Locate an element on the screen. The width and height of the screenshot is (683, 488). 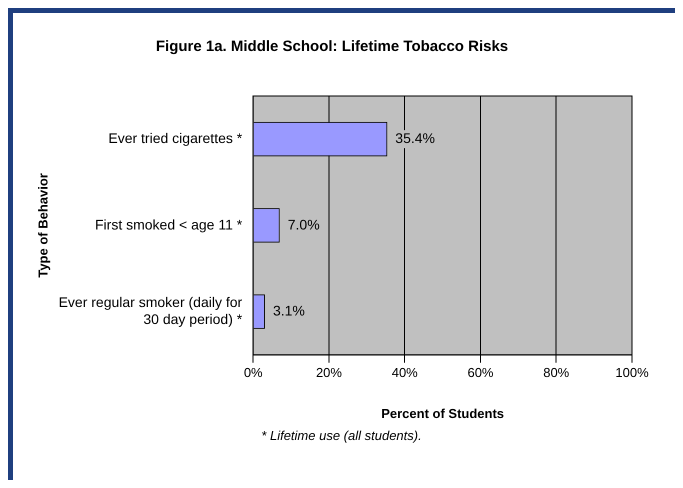
y-tick-label: Ever regular smoker (daily for 30 day period) * is located at coordinates (150, 310).